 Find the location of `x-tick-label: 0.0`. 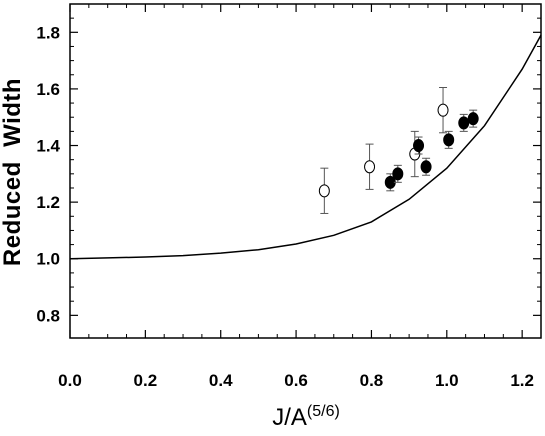

x-tick-label: 0.0 is located at coordinates (70, 380).